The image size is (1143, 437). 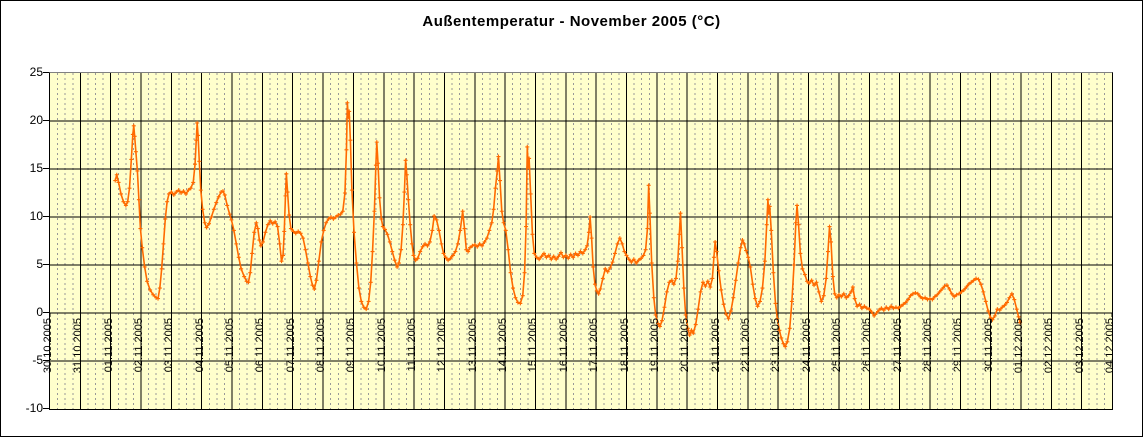 I want to click on x-tick-label: 09.11.2005, so click(x=351, y=345).